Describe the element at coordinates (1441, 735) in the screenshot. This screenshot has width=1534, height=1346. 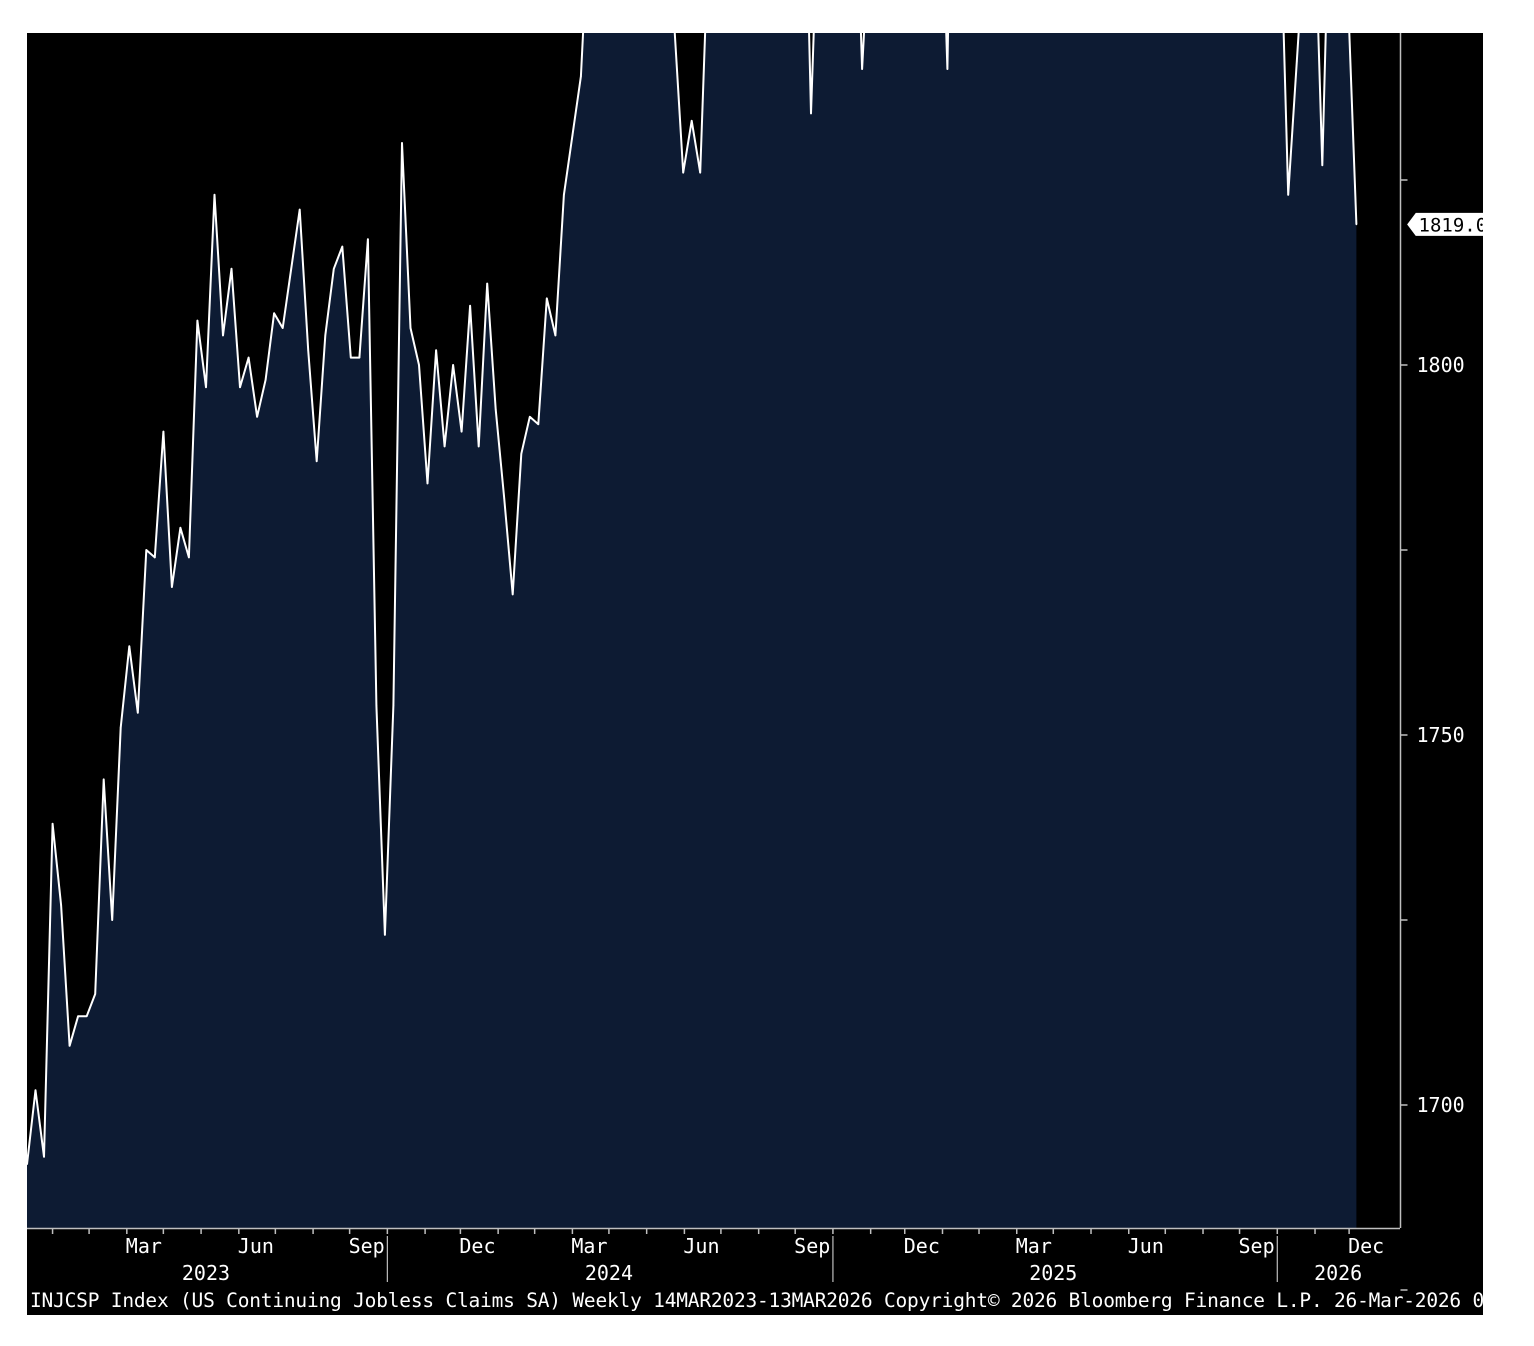
I see `y-tick-label: 1750` at that location.